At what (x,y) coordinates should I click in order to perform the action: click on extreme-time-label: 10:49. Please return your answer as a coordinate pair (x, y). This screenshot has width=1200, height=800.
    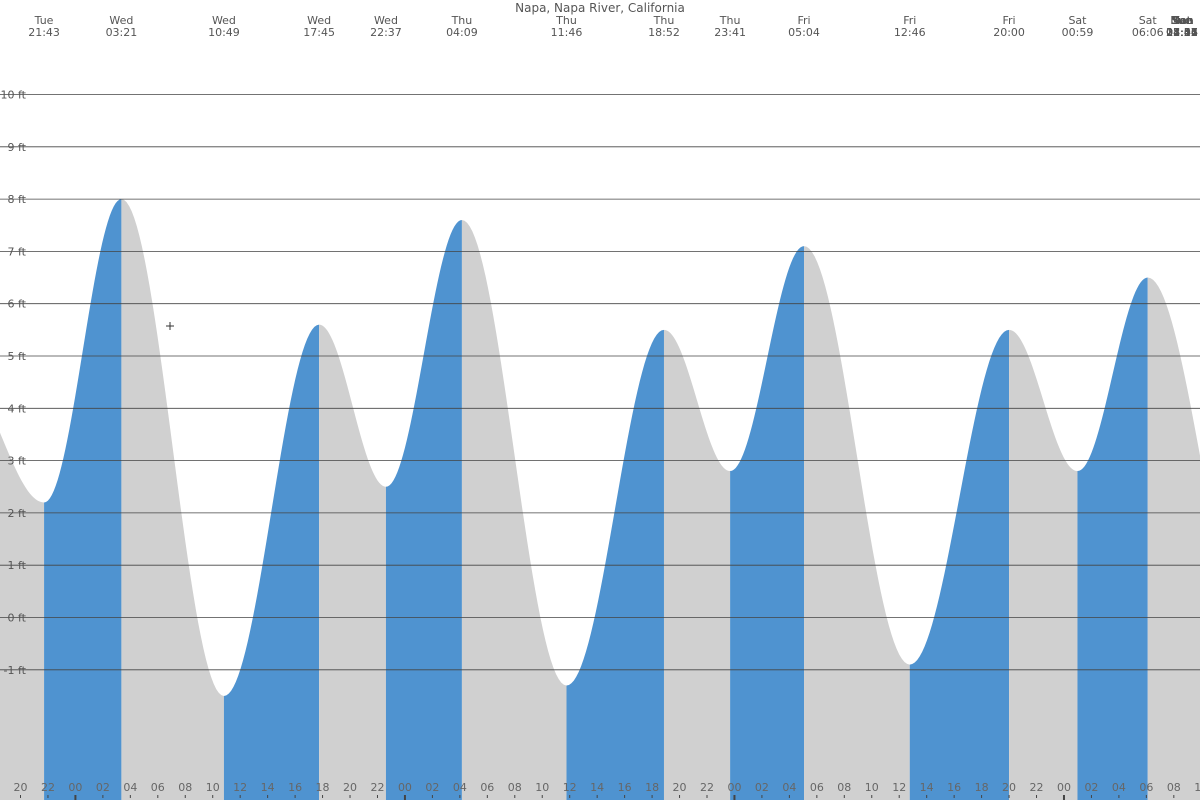
    Looking at the image, I should click on (224, 32).